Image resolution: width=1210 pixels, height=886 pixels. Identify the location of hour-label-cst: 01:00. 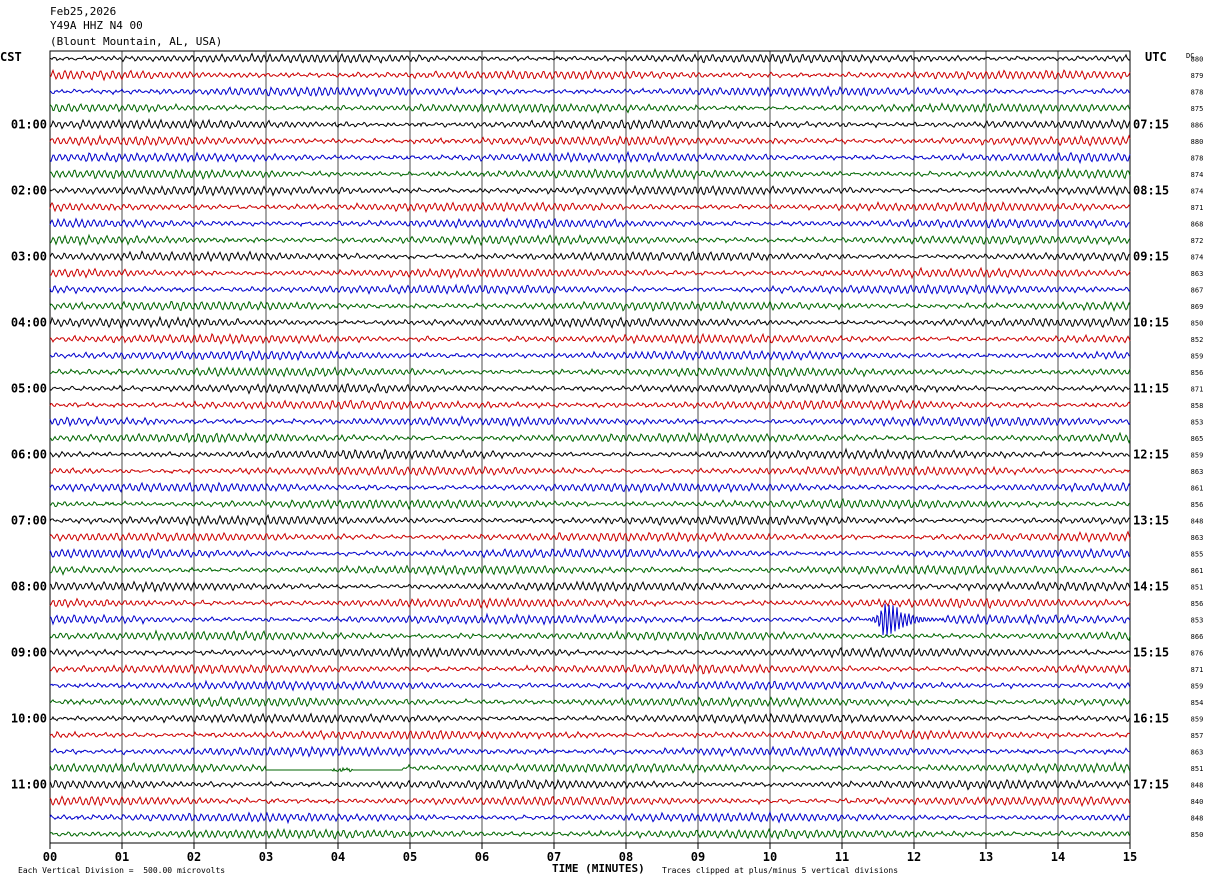
(29, 125).